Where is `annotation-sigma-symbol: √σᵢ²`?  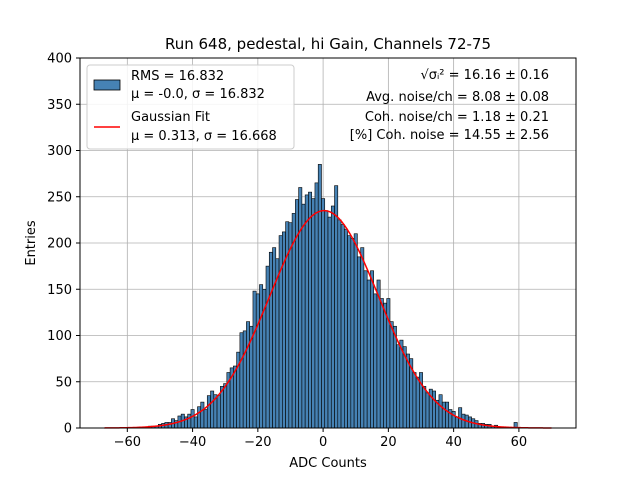
annotation-sigma-symbol: √σᵢ² is located at coordinates (432, 75).